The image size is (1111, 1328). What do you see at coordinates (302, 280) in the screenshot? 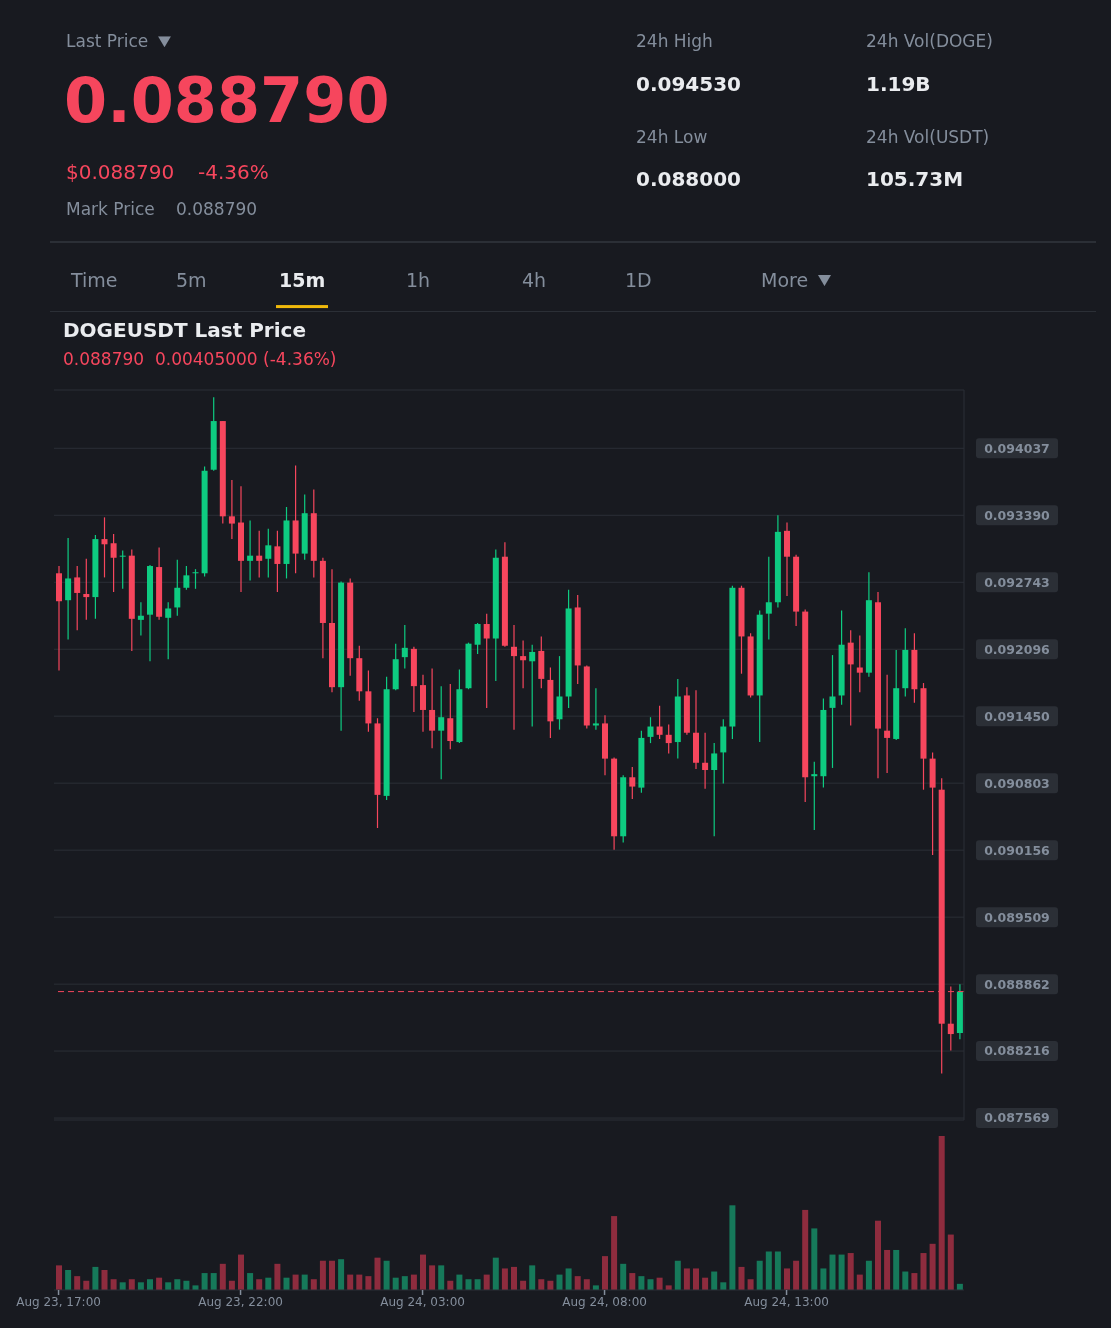
I see `text: 15m` at bounding box center [302, 280].